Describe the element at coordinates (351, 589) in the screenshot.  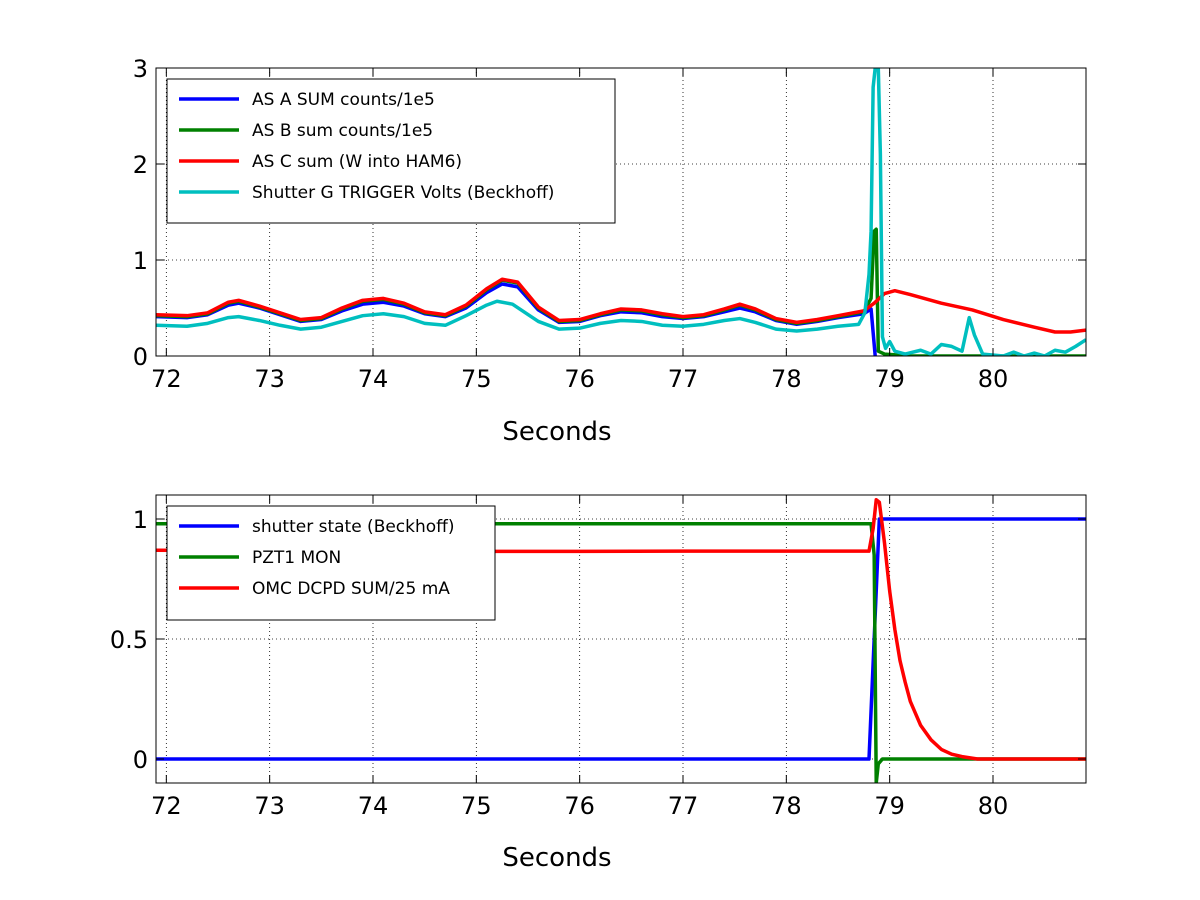
I see `legend-entry: OMC DCPD SUM/25 mA` at that location.